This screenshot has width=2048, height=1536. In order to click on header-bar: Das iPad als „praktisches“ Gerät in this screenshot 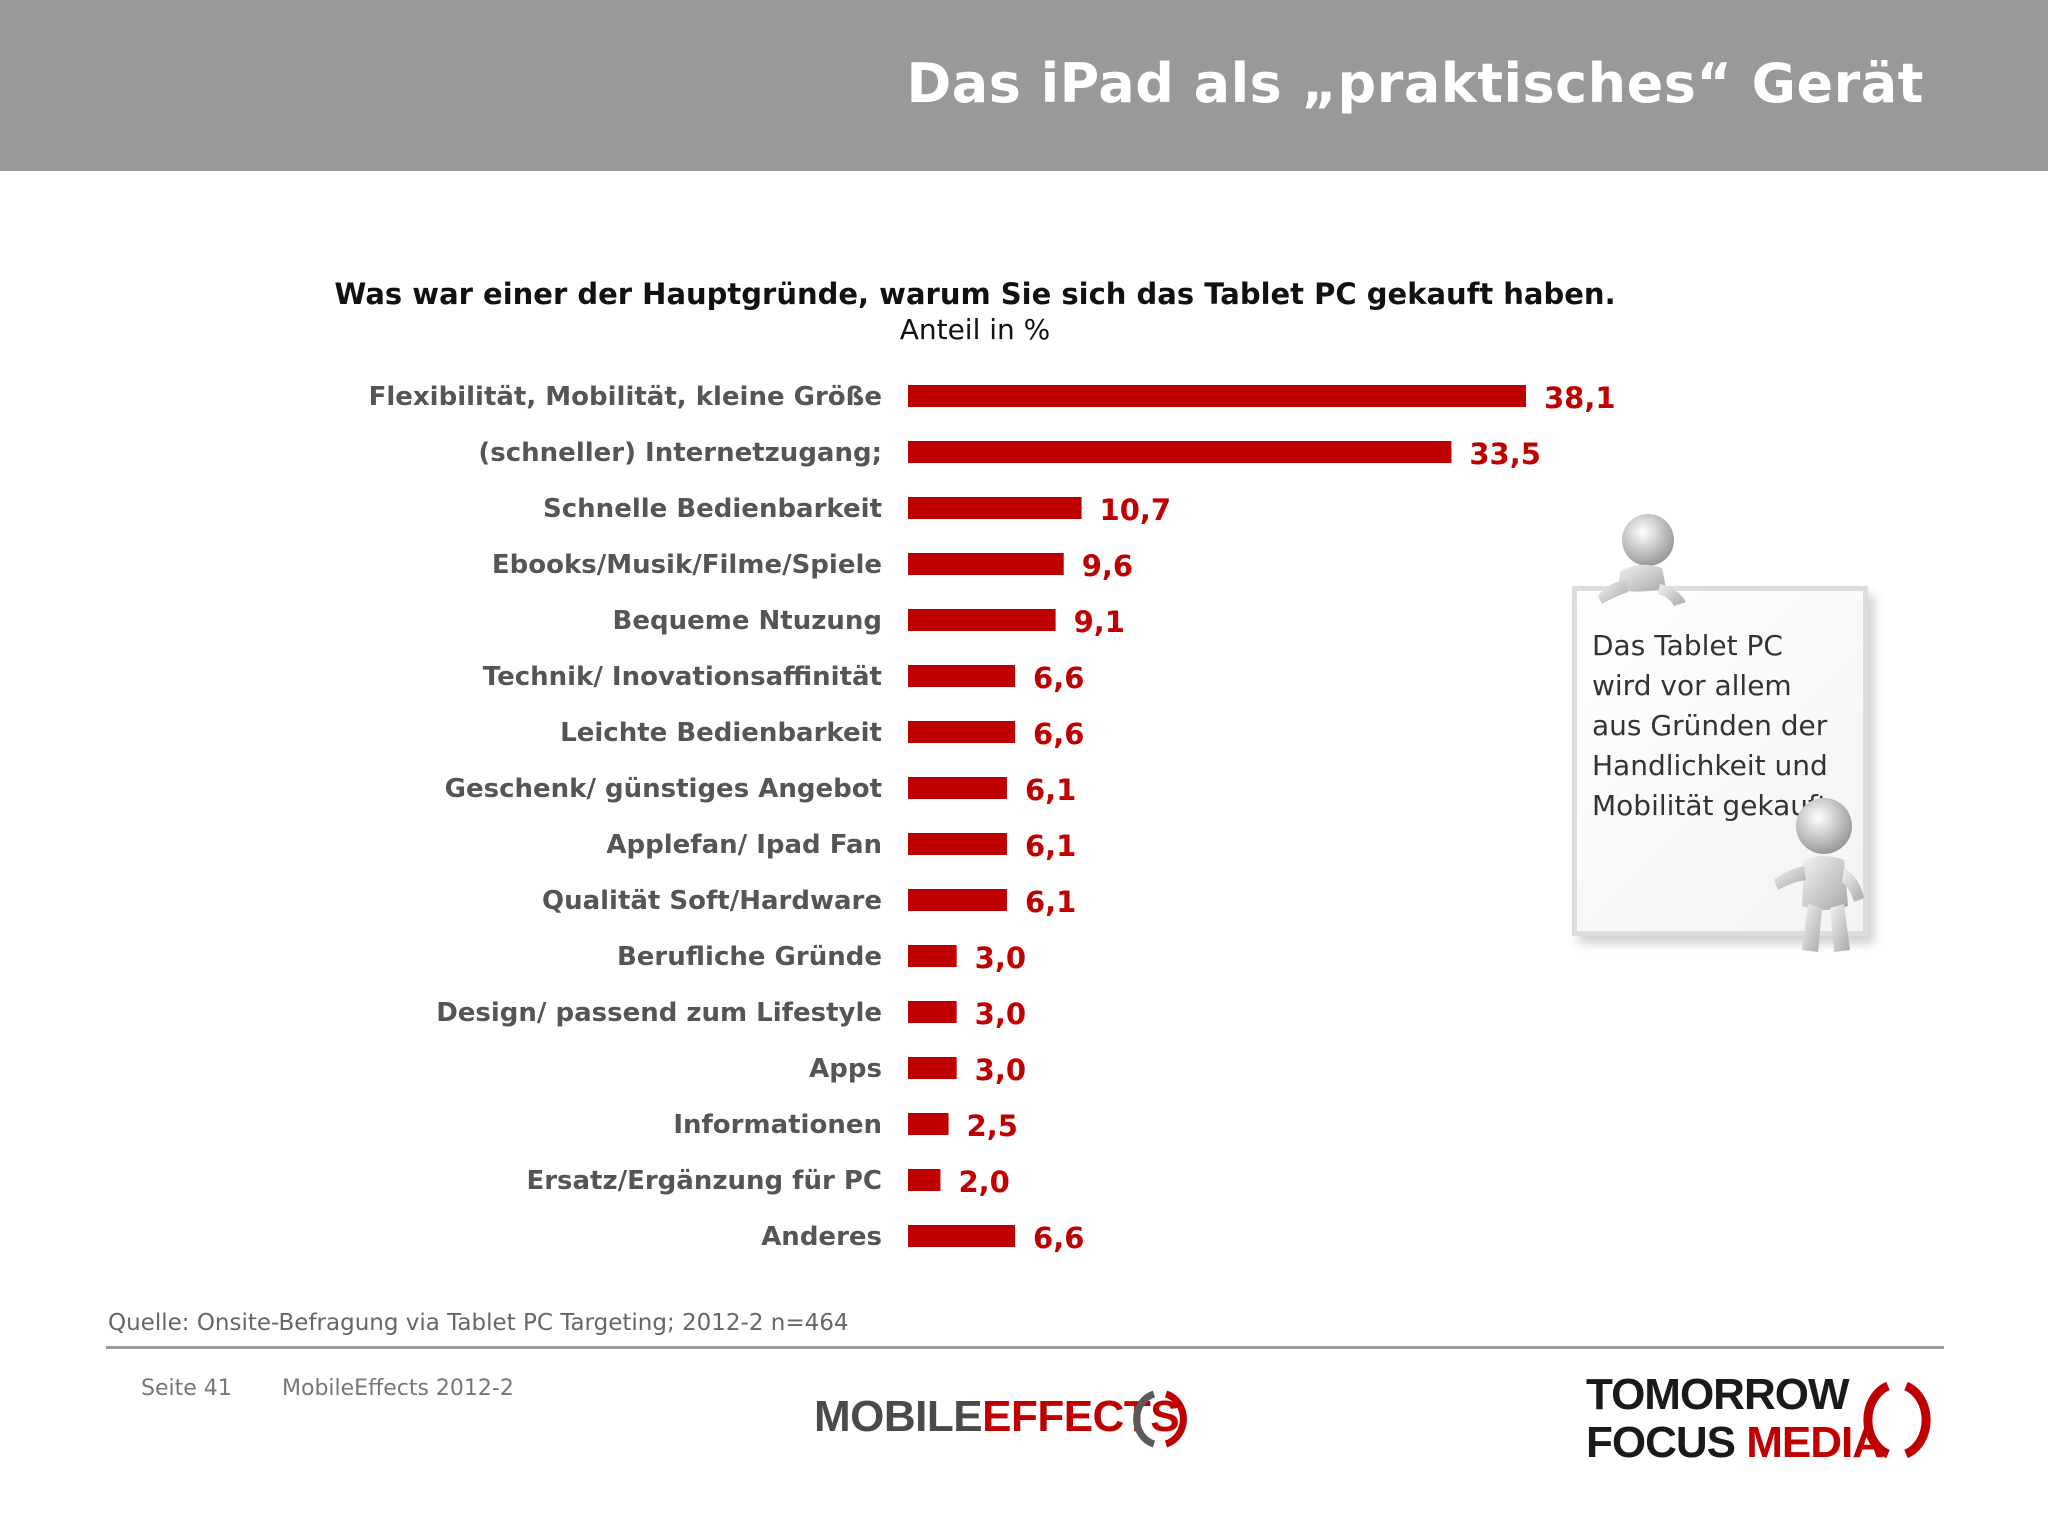, I will do `click(1024, 85)`.